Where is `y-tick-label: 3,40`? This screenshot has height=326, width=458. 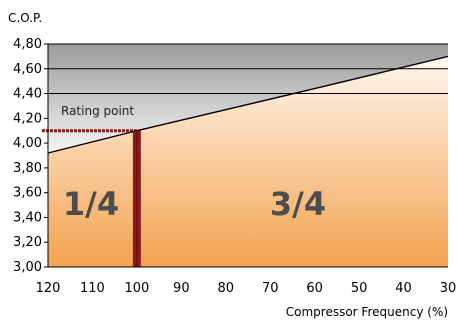 y-tick-label: 3,40 is located at coordinates (27, 217).